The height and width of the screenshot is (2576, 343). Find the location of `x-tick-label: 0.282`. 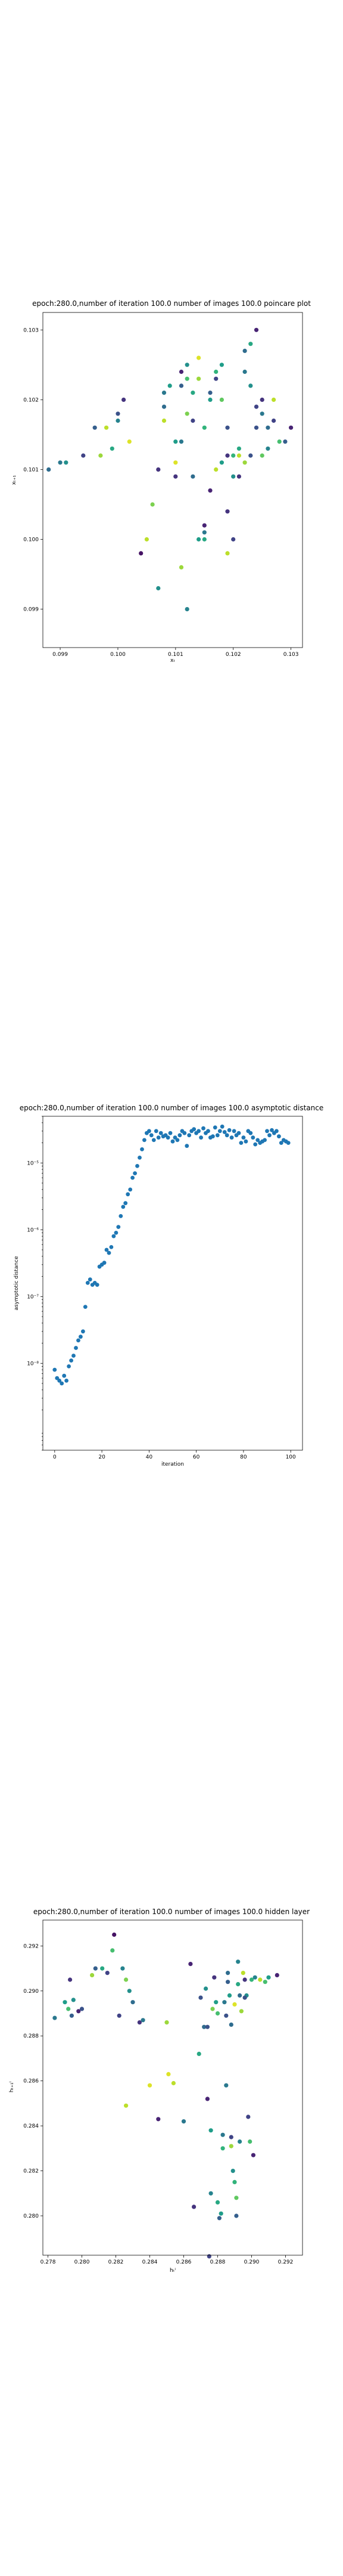

x-tick-label: 0.282 is located at coordinates (116, 2262).